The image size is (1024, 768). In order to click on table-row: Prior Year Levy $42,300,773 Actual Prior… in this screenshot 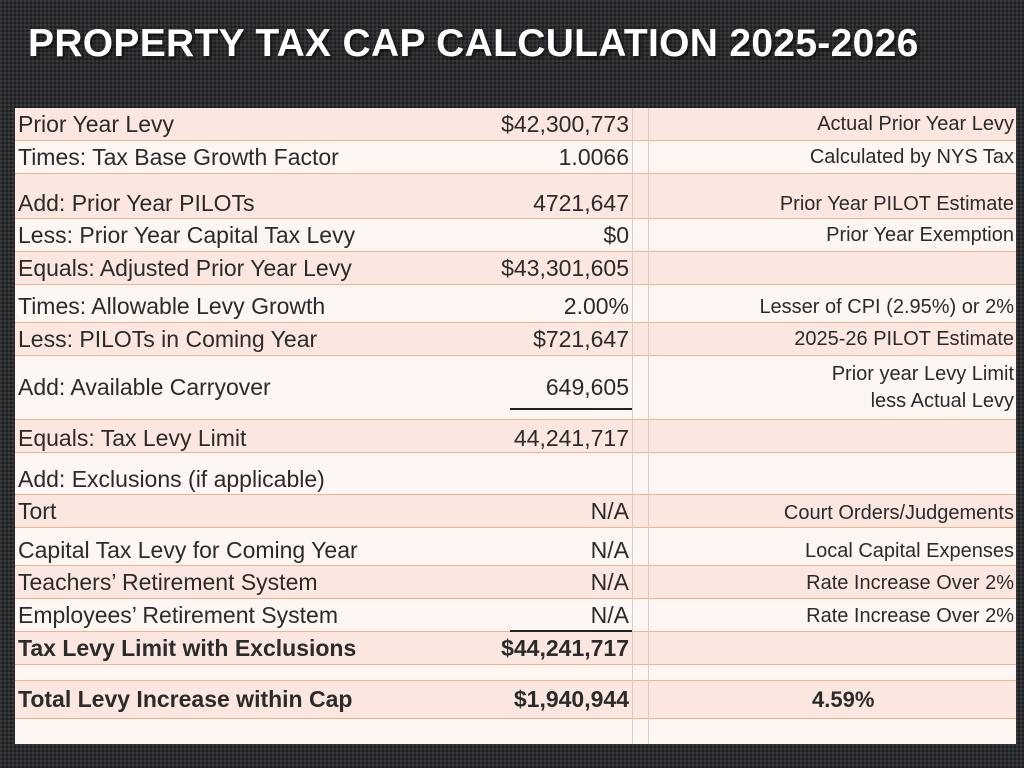, I will do `click(515, 124)`.